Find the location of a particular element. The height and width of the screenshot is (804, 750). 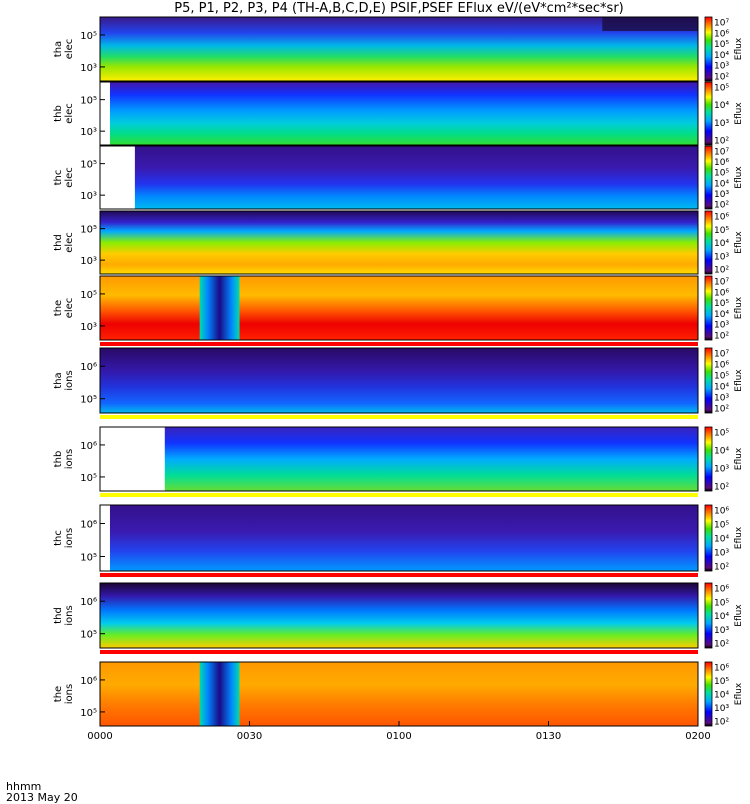

colorbar-tick: 10⁷ is located at coordinates (721, 283).